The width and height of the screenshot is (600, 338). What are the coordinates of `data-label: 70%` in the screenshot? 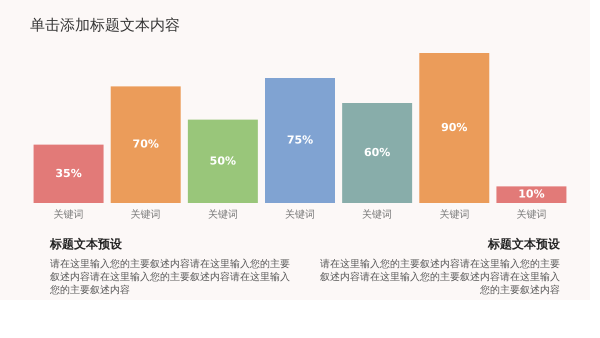 It's located at (145, 144).